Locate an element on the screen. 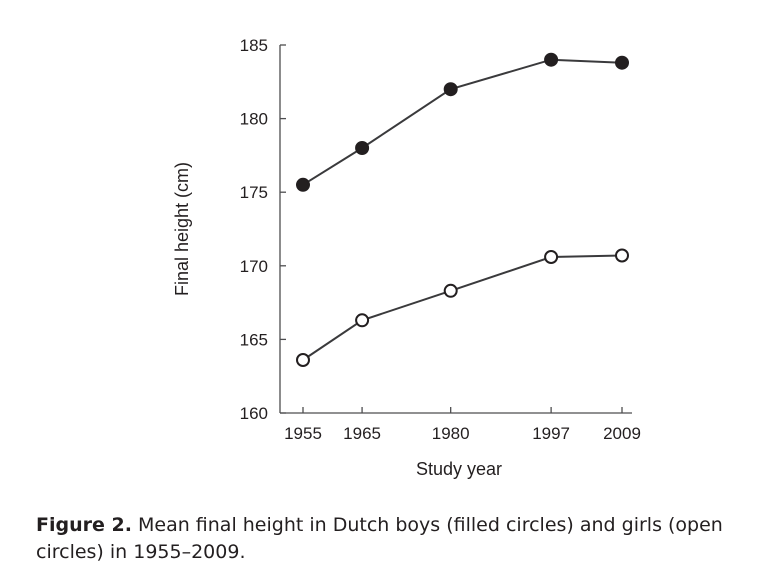 This screenshot has width=782, height=588. x-tick-label: 1997 is located at coordinates (551, 433).